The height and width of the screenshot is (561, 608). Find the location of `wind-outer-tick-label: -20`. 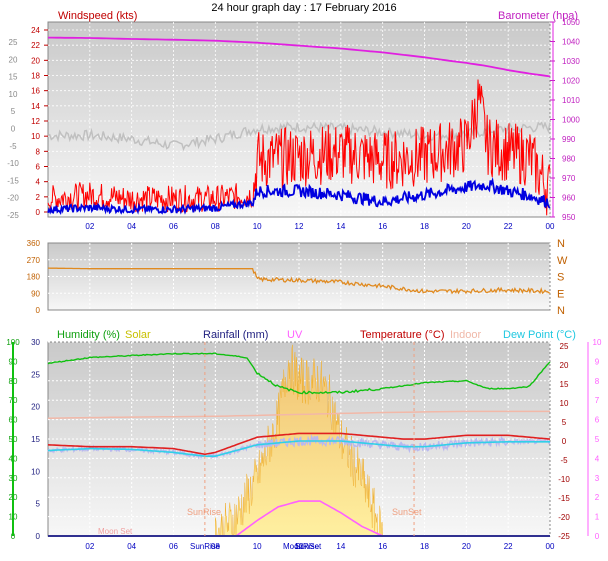

wind-outer-tick-label: -20 is located at coordinates (13, 198).